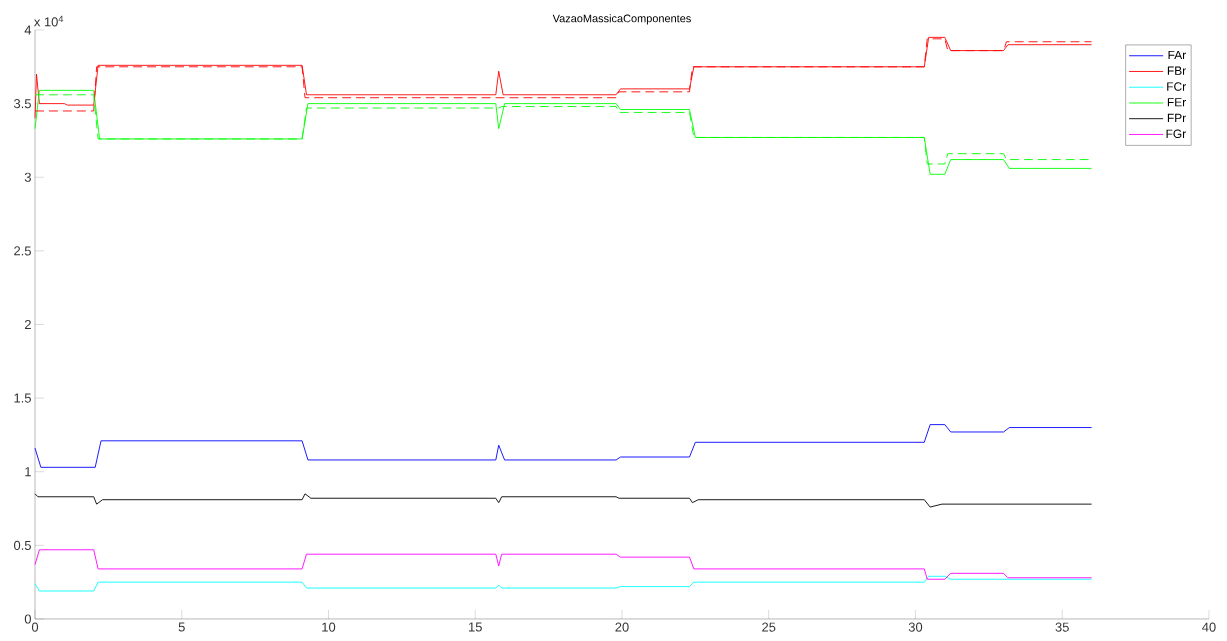 The width and height of the screenshot is (1227, 641). I want to click on legend-label: FPr, so click(1176, 118).